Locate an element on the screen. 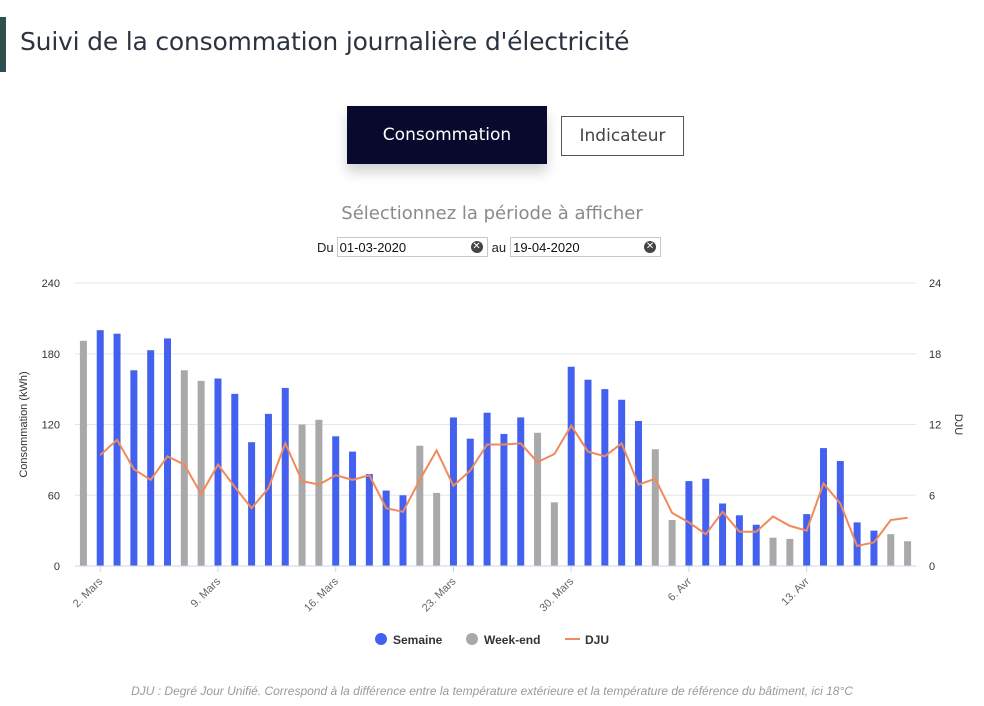 The image size is (984, 706). y2-axis-tick-label: 18 is located at coordinates (935, 355).